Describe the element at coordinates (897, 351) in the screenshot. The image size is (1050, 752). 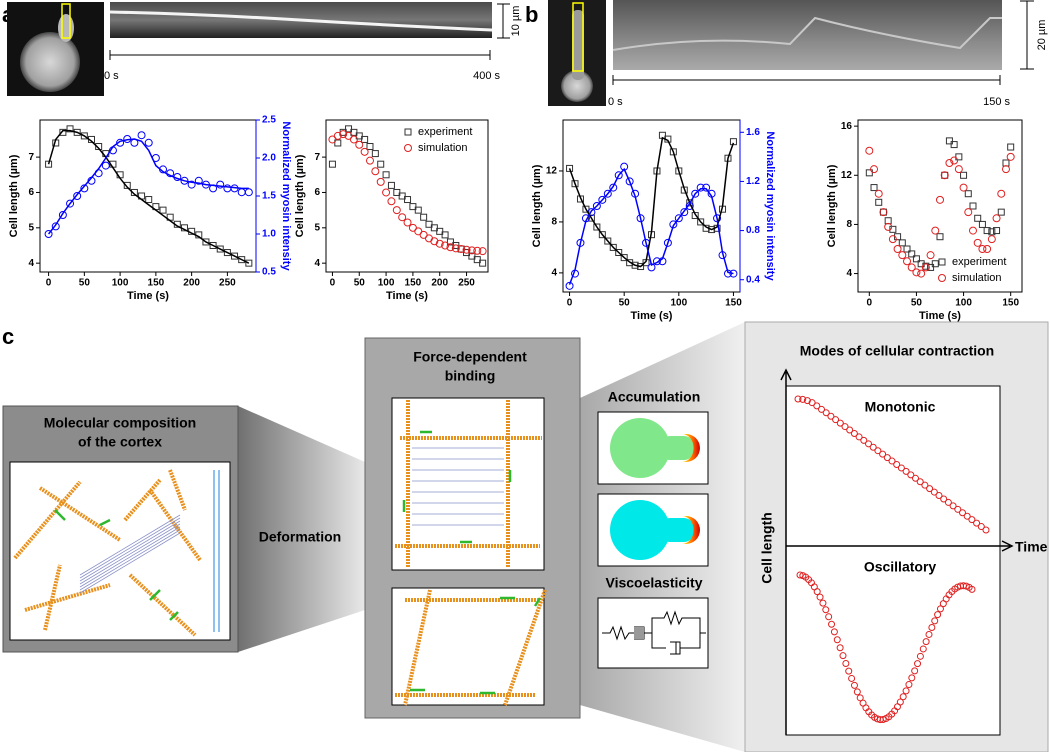
I see `box-title: Modes of cellular contraction` at that location.